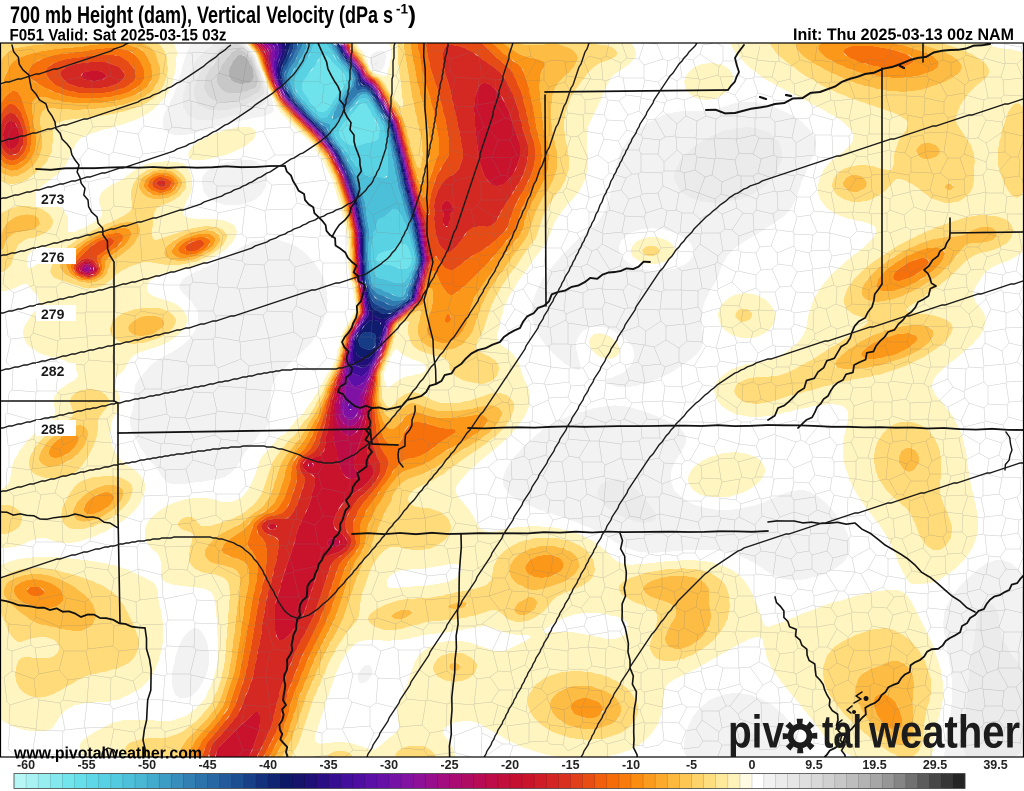 This screenshot has height=791, width=1024. Describe the element at coordinates (53, 429) in the screenshot. I see `svg-text: 285` at that location.